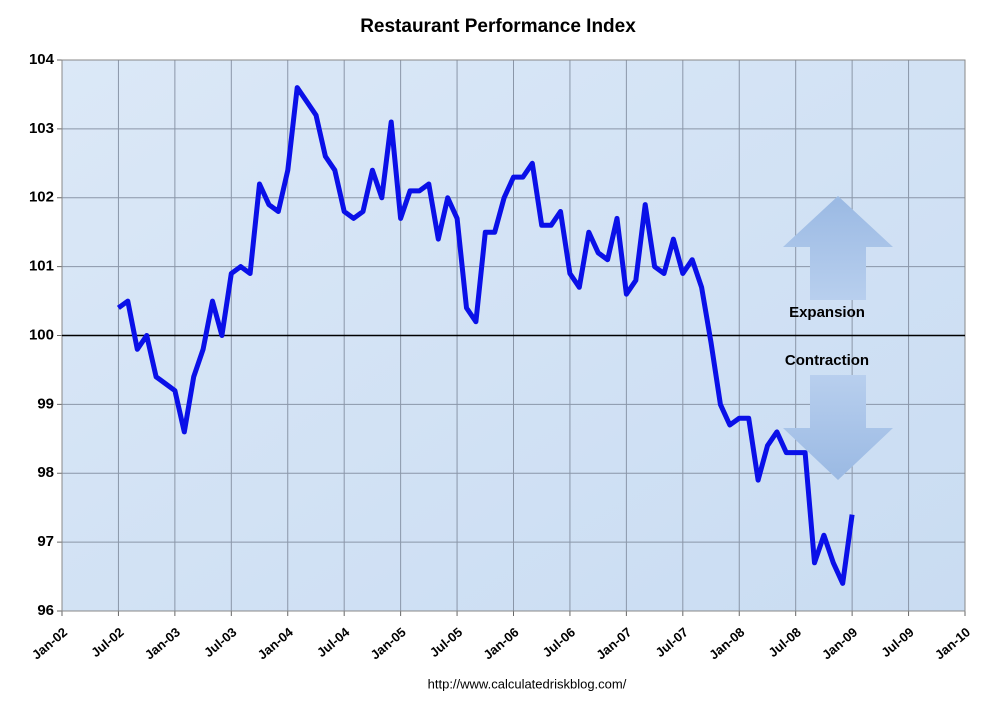 The height and width of the screenshot is (713, 996). I want to click on y-tick-label: 103, so click(41, 128).